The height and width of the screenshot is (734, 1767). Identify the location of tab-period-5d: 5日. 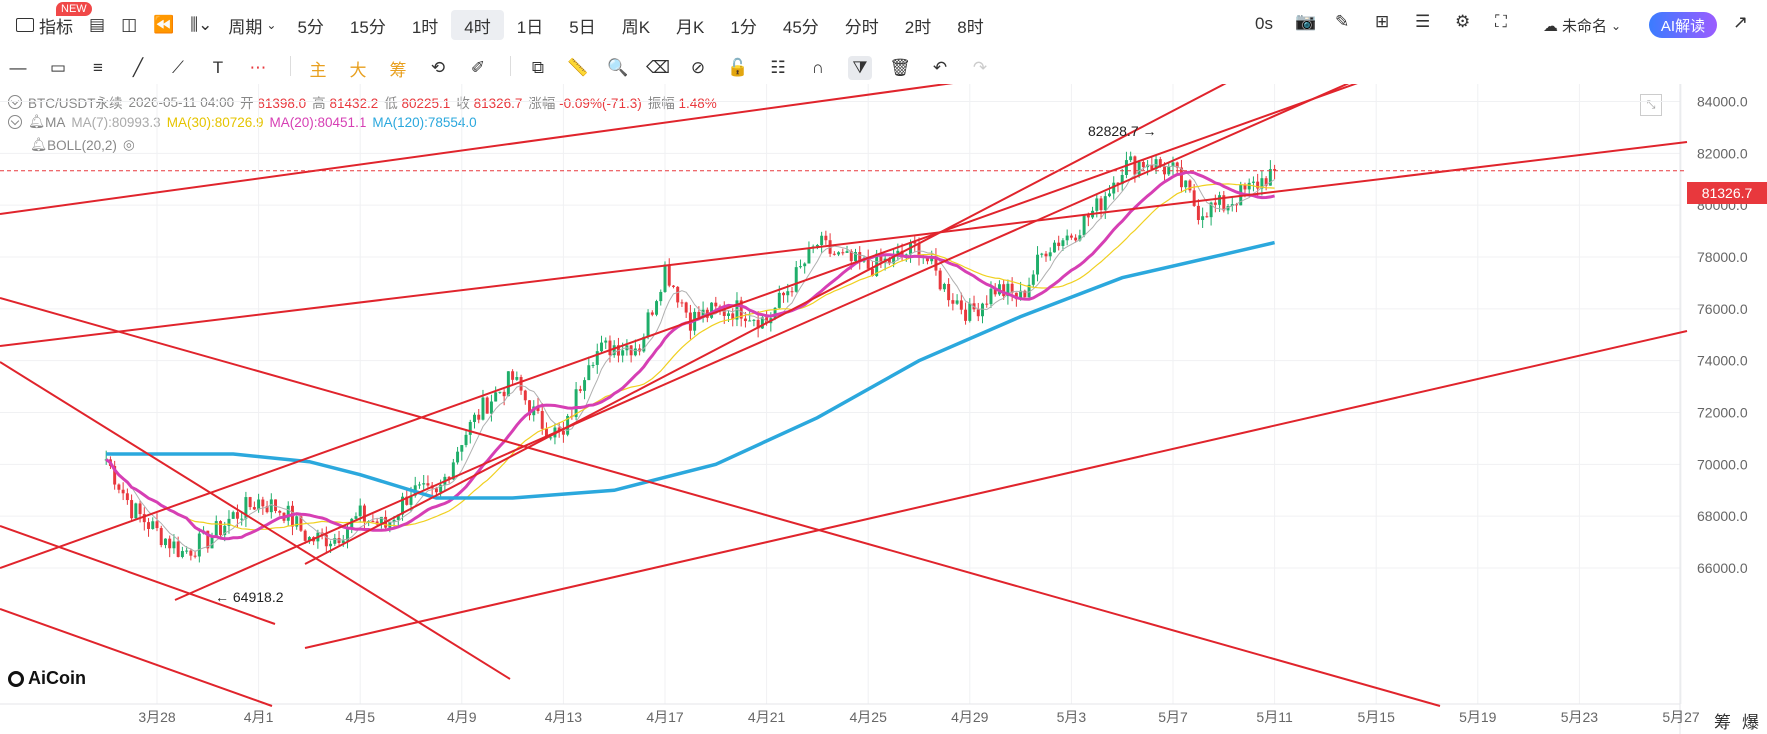
(582, 27).